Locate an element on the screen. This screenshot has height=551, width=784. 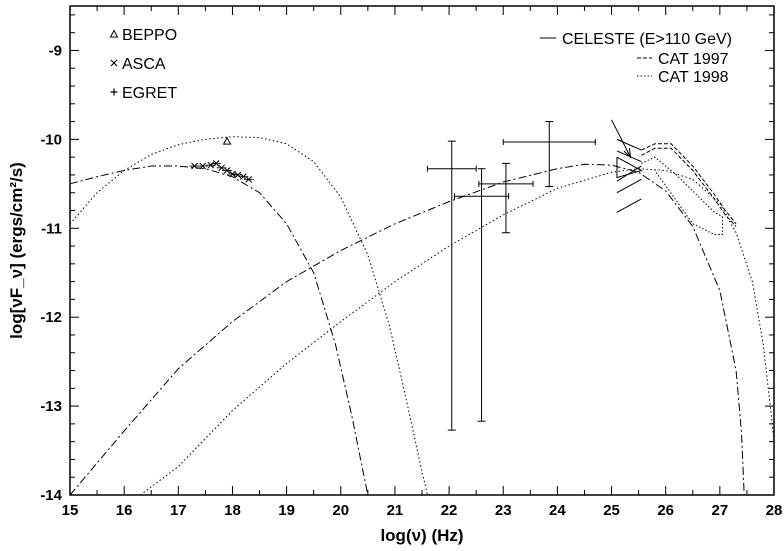
y-tick-label: -10 is located at coordinates (51, 139).